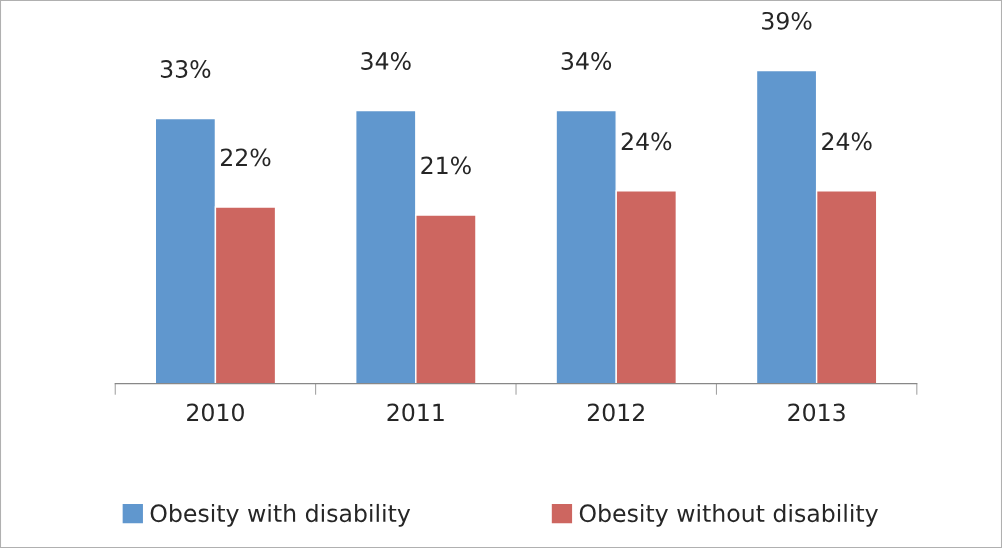 The height and width of the screenshot is (548, 1002). I want to click on x-tick-label: 2011, so click(415, 412).